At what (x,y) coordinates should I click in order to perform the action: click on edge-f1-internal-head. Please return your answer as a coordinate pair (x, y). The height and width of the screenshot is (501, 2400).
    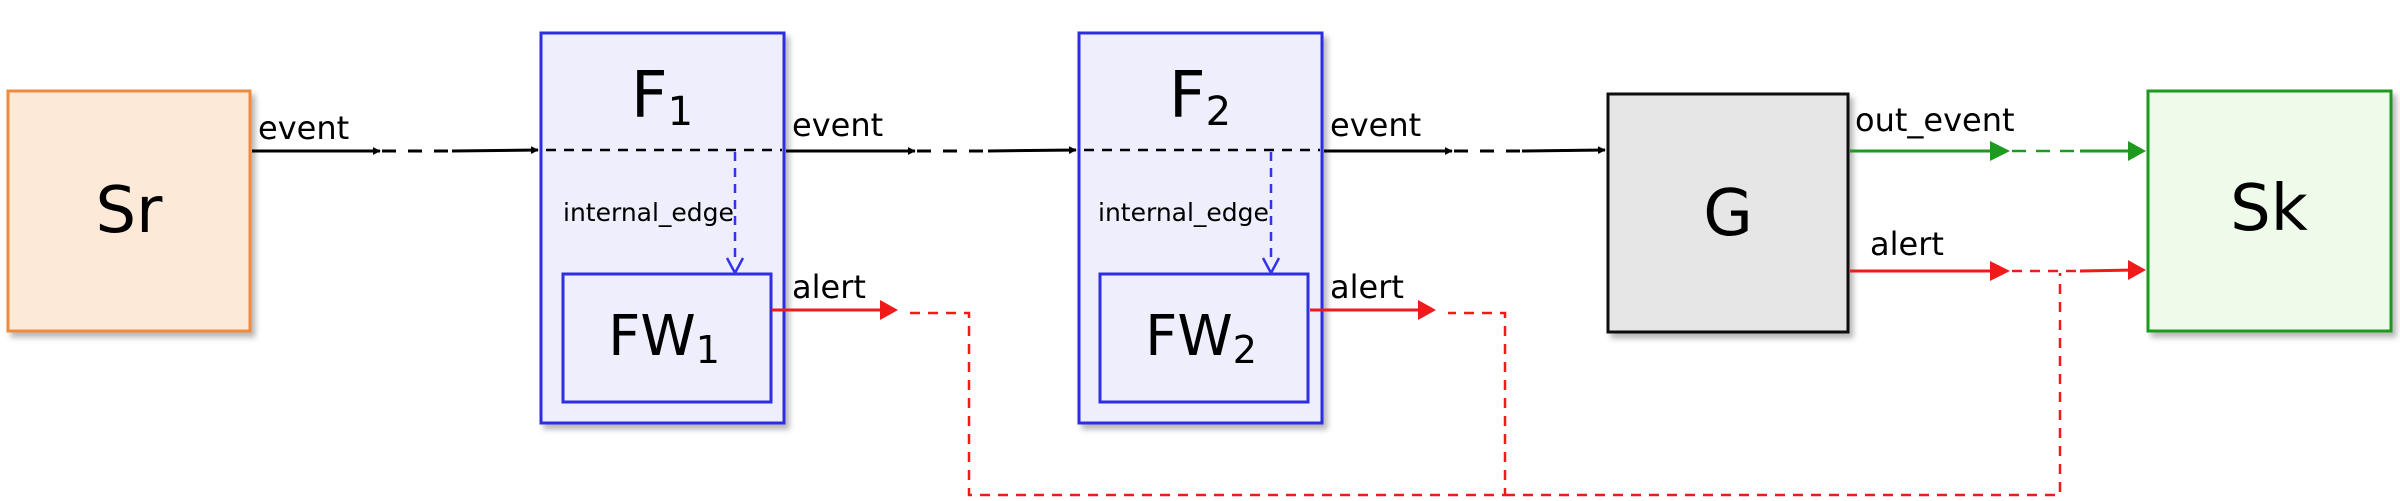
    Looking at the image, I should click on (735, 266).